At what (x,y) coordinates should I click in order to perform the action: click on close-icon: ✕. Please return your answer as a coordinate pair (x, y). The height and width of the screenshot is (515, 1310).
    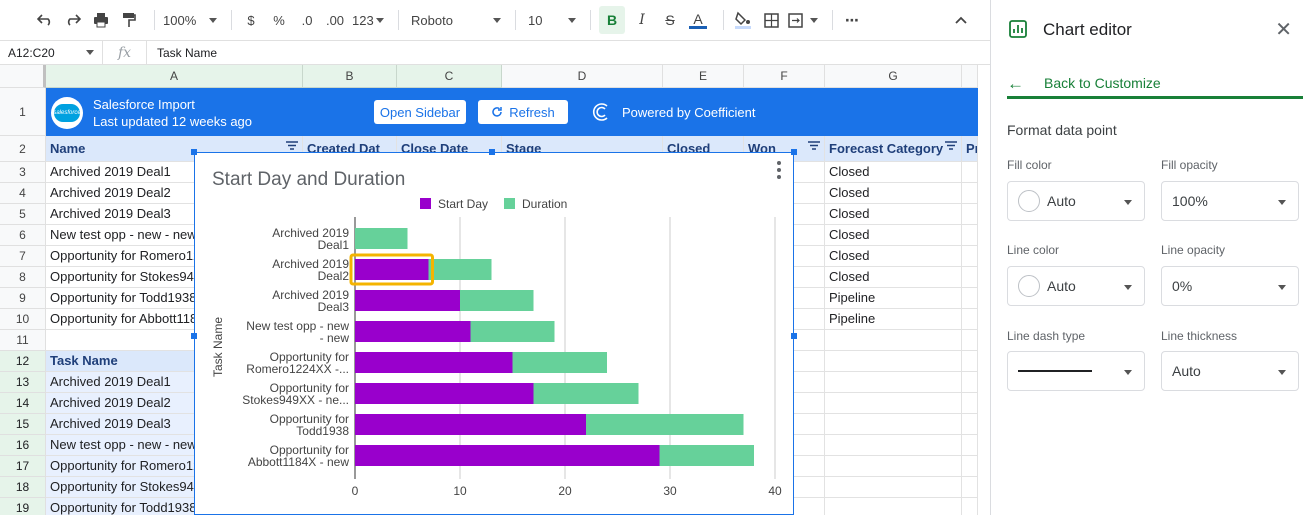
    Looking at the image, I should click on (1283, 30).